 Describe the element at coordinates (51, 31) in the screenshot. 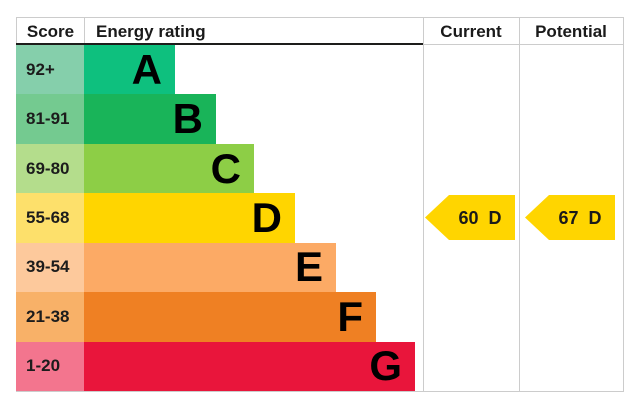

I see `header-score: Score` at that location.